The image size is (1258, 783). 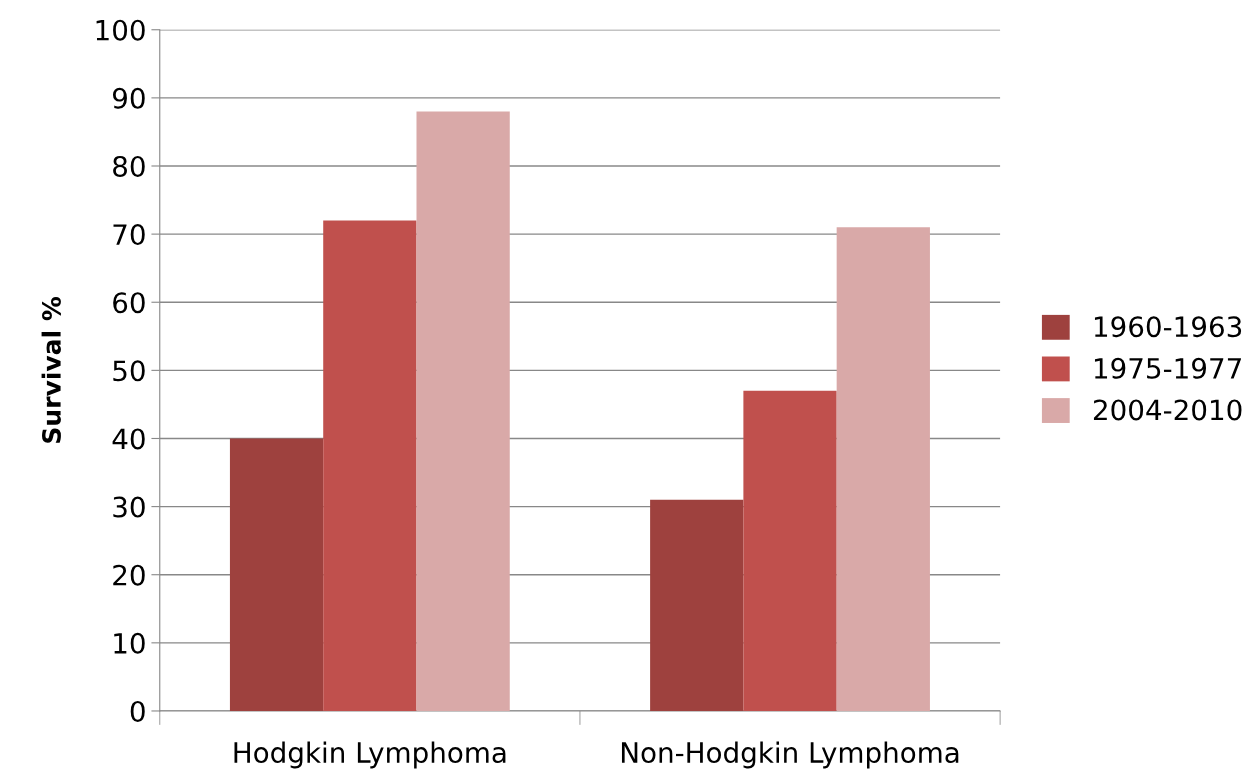 What do you see at coordinates (790, 755) in the screenshot?
I see `x-tick-label: Non-Hodgkin Lymphoma` at bounding box center [790, 755].